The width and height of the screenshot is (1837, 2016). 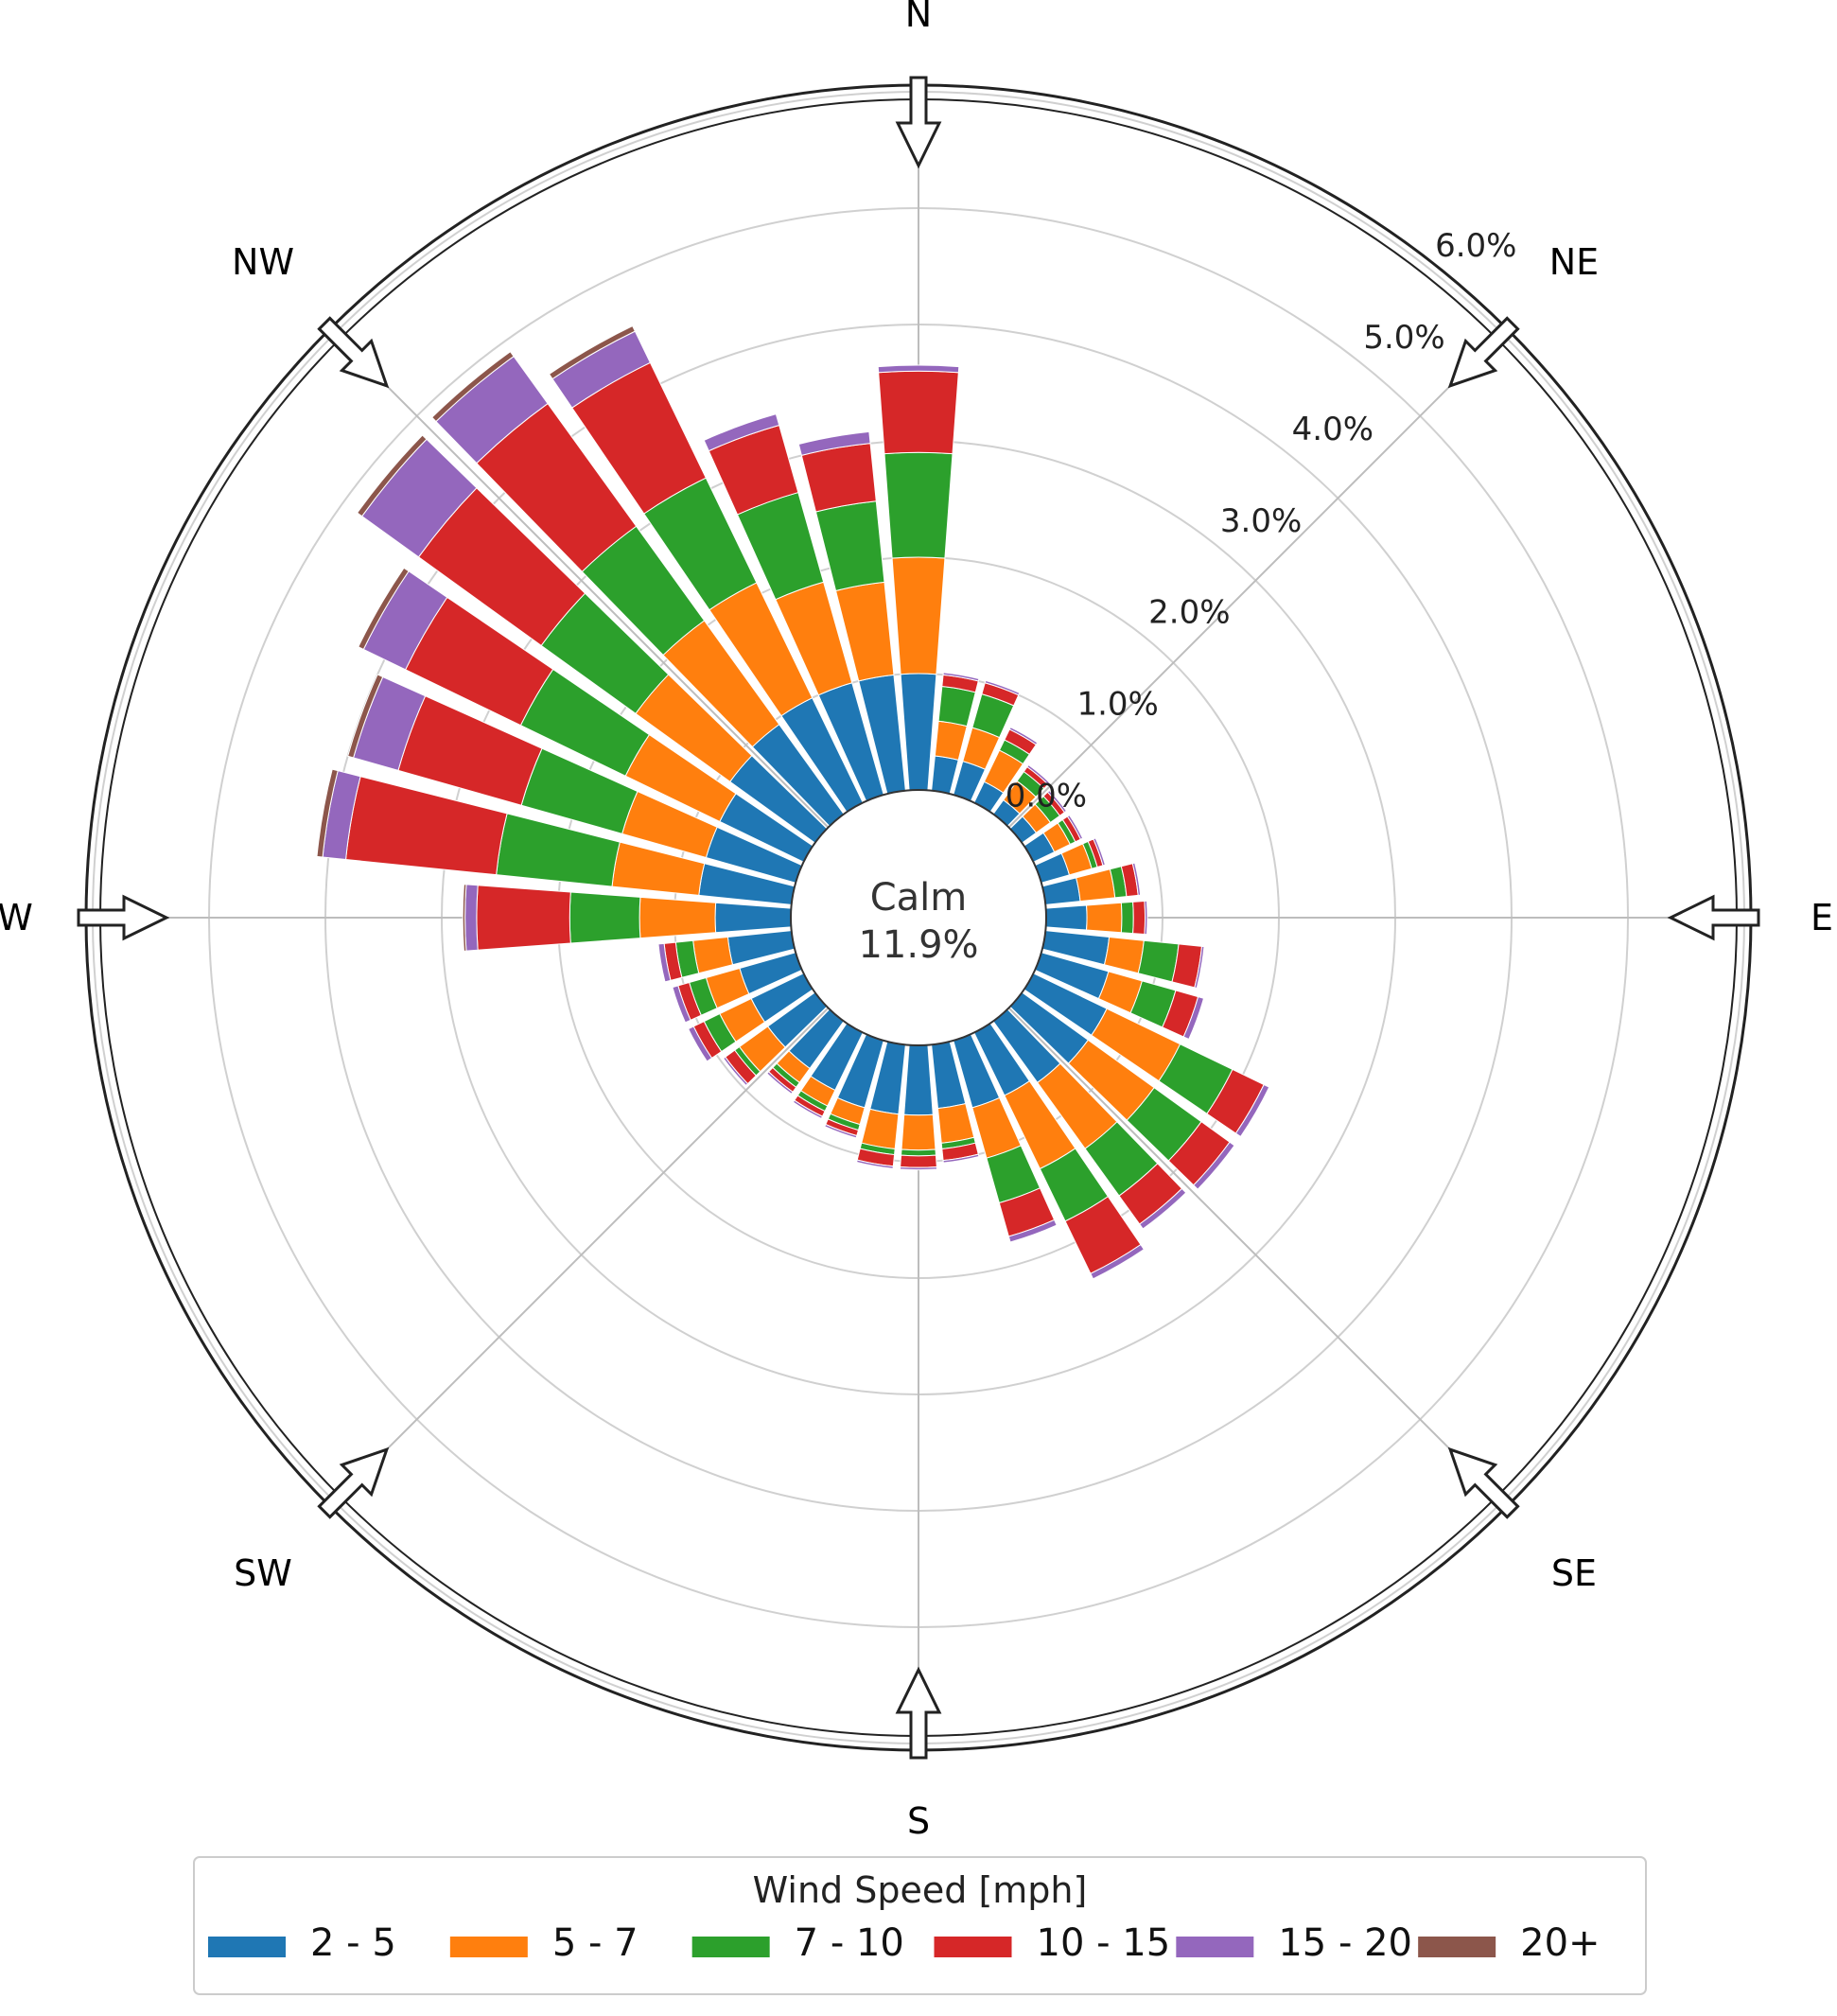 I want to click on compass-label: S, so click(x=918, y=1821).